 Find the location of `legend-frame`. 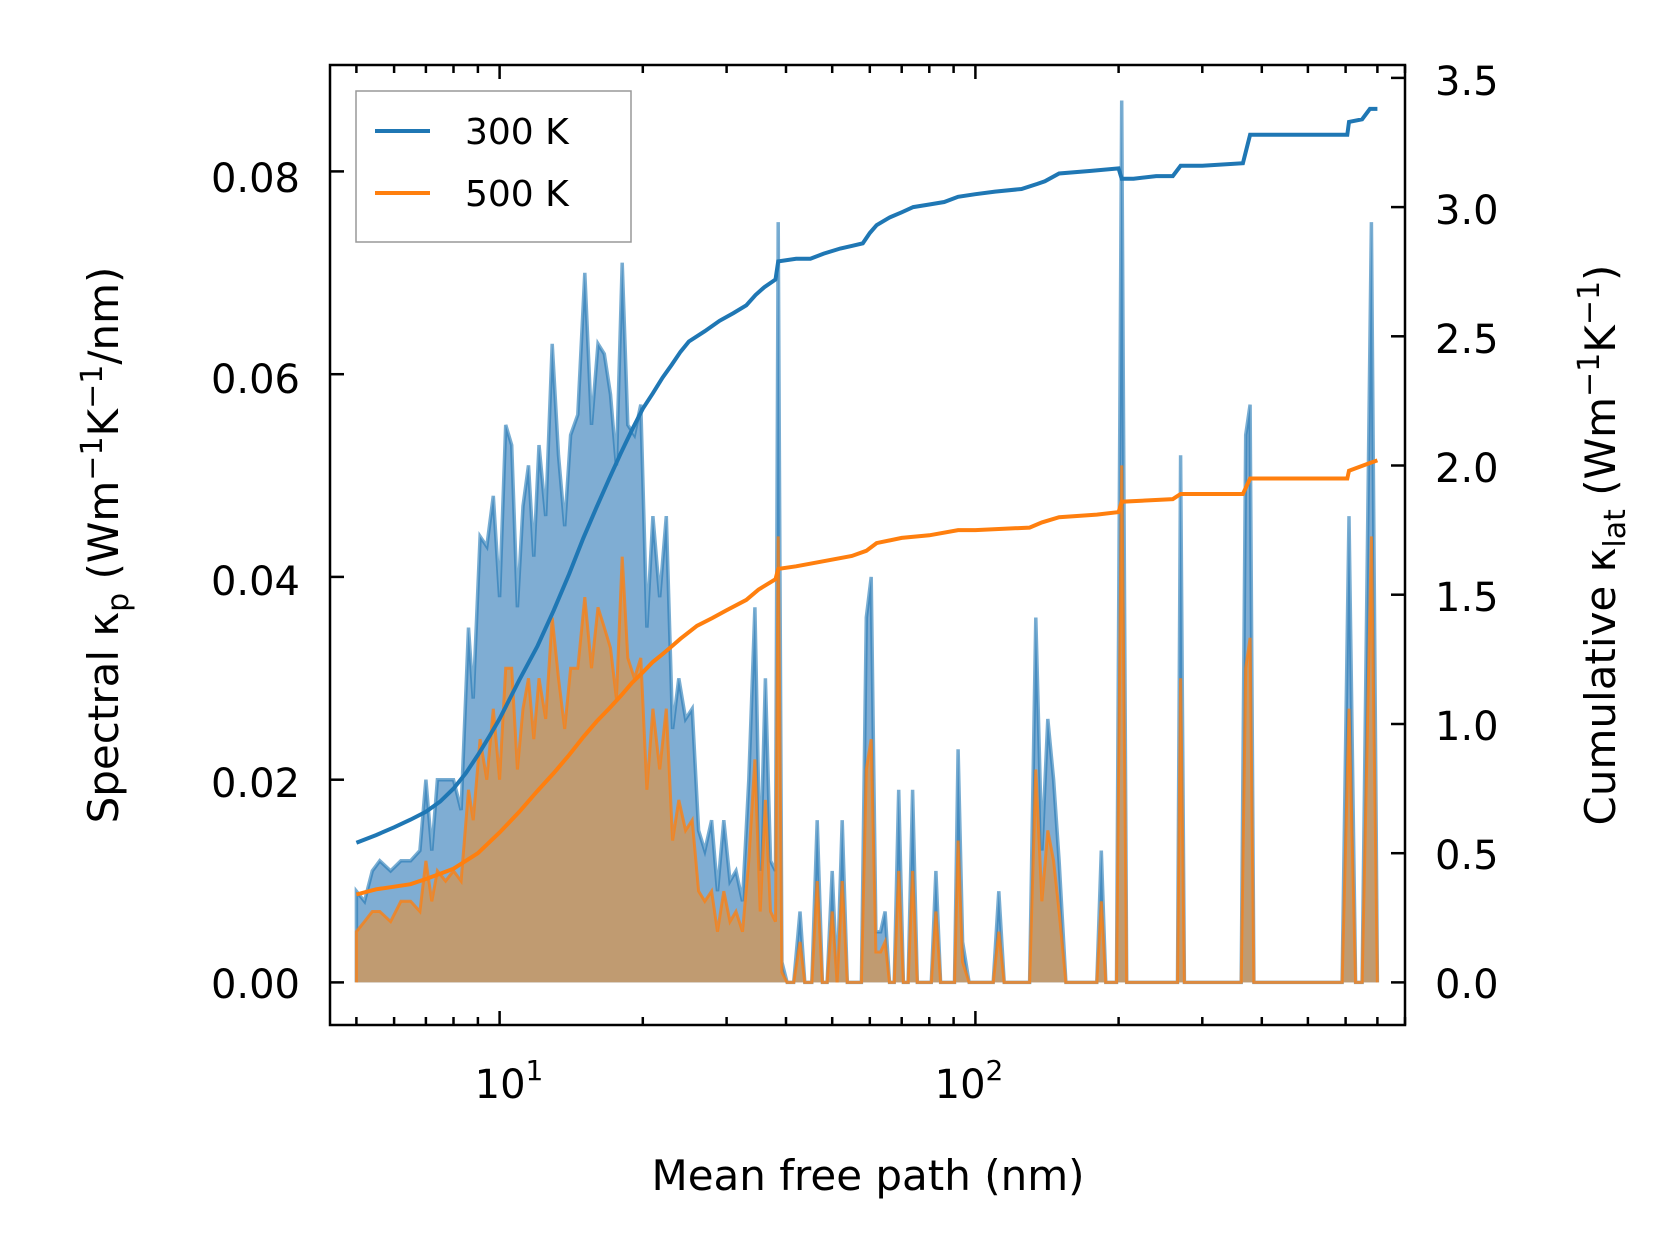

legend-frame is located at coordinates (493, 166).